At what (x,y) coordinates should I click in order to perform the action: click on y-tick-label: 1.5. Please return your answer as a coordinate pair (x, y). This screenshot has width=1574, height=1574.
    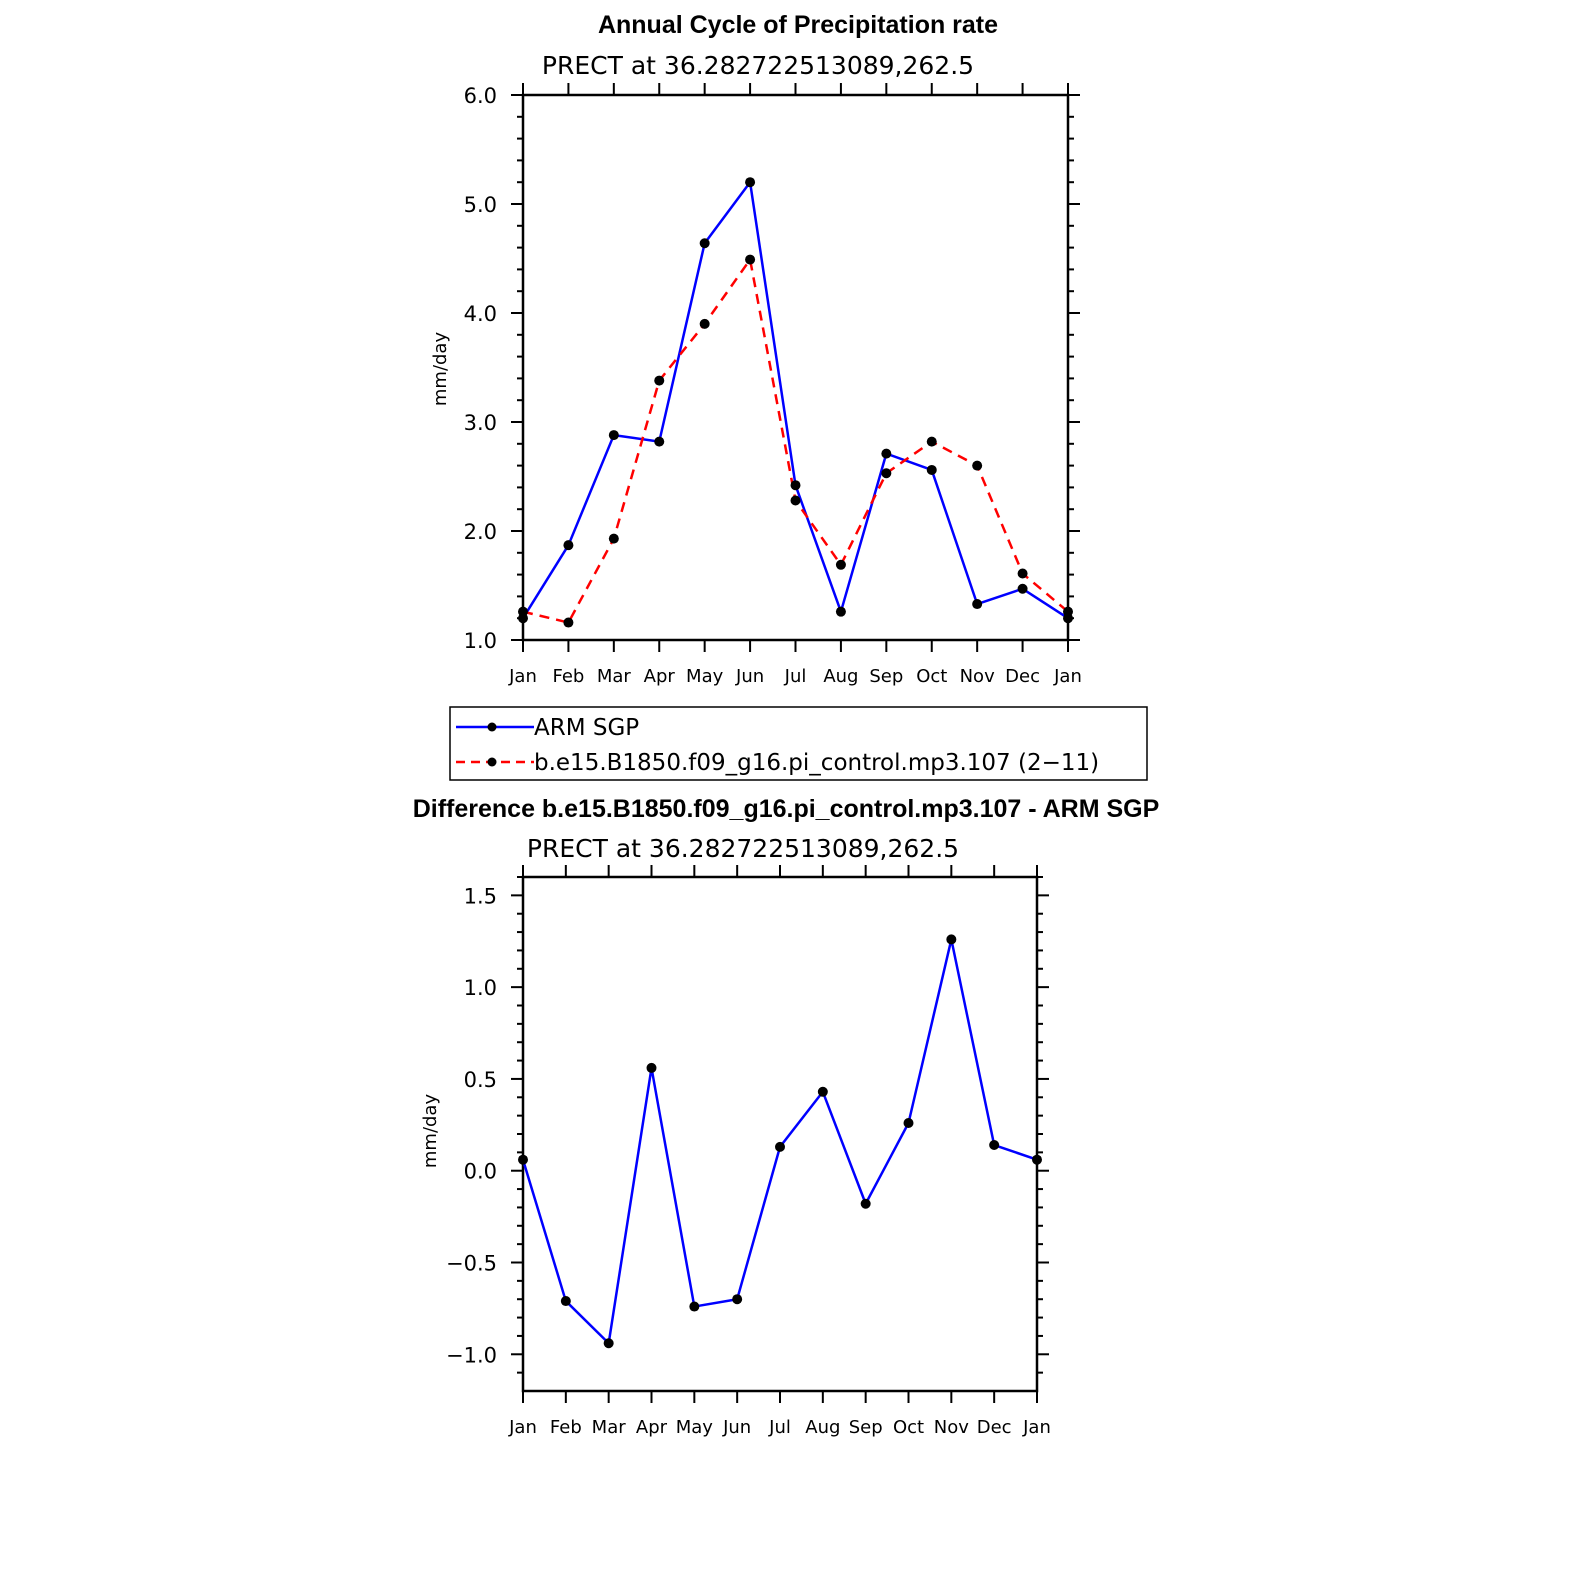
    Looking at the image, I should click on (480, 896).